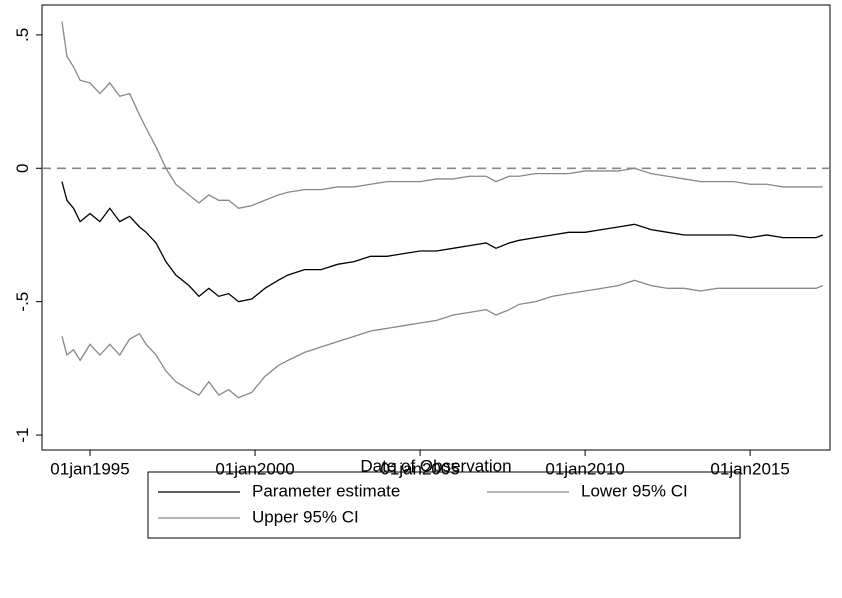 The height and width of the screenshot is (598, 842). I want to click on legend-box, so click(444, 505).